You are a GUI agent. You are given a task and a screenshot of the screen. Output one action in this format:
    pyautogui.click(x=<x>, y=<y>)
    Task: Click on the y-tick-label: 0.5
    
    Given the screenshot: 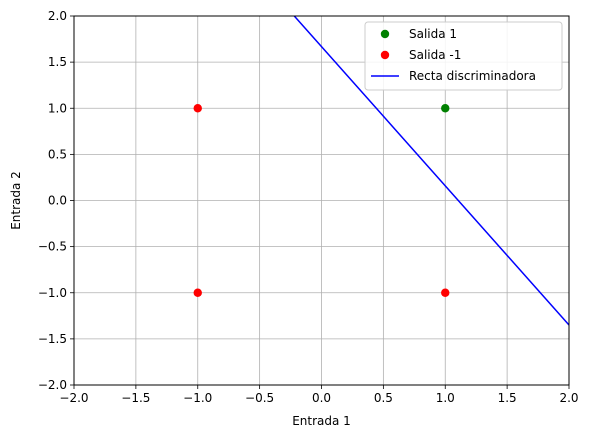 What is the action you would take?
    pyautogui.click(x=57, y=154)
    